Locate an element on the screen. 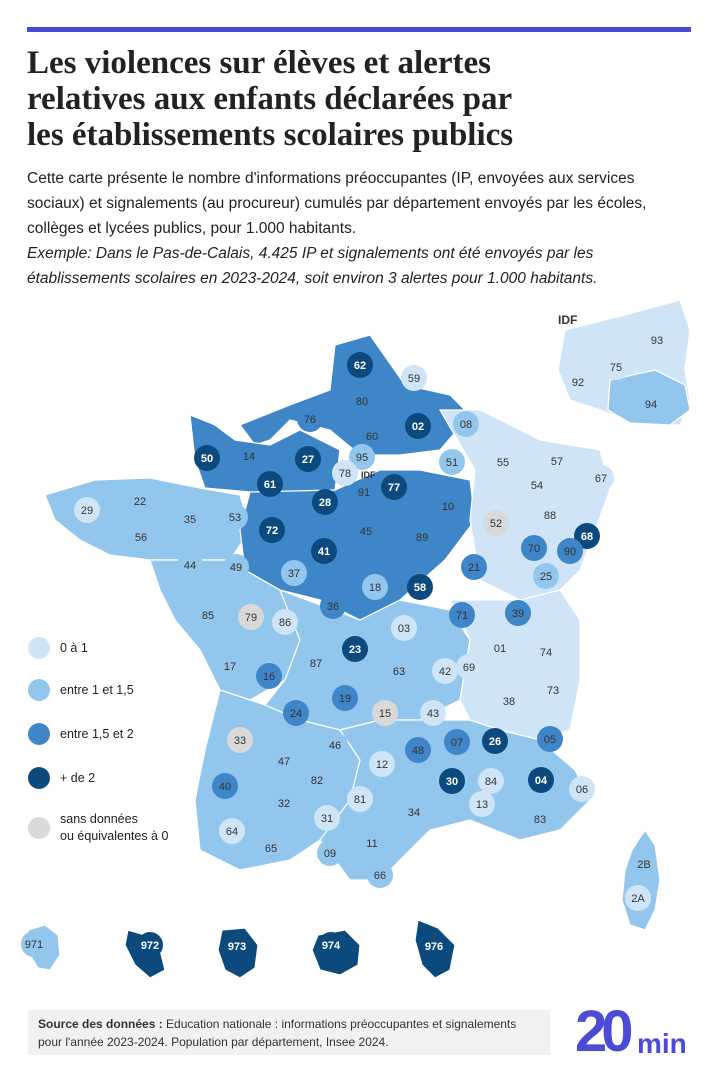  title-line-1: Les violences sur élèves et alertes is located at coordinates (259, 63).